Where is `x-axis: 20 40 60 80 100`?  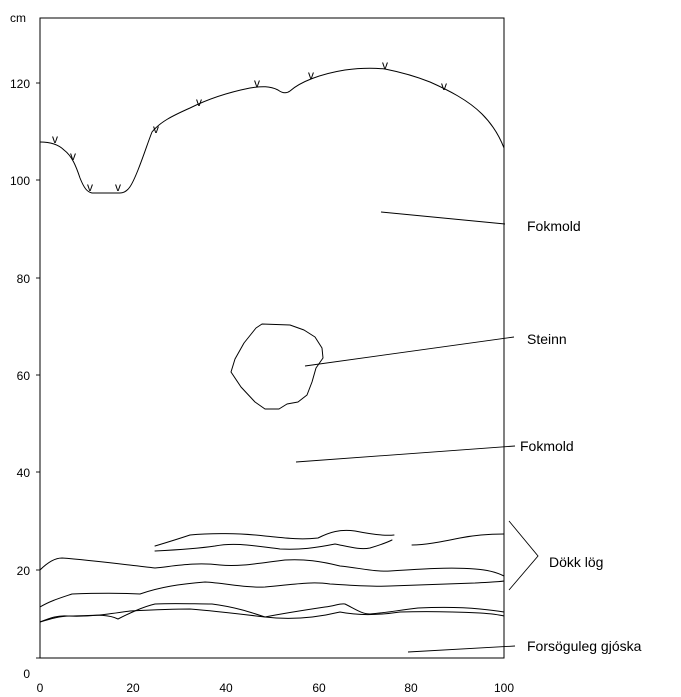
x-axis: 20 40 60 80 100 is located at coordinates (320, 688).